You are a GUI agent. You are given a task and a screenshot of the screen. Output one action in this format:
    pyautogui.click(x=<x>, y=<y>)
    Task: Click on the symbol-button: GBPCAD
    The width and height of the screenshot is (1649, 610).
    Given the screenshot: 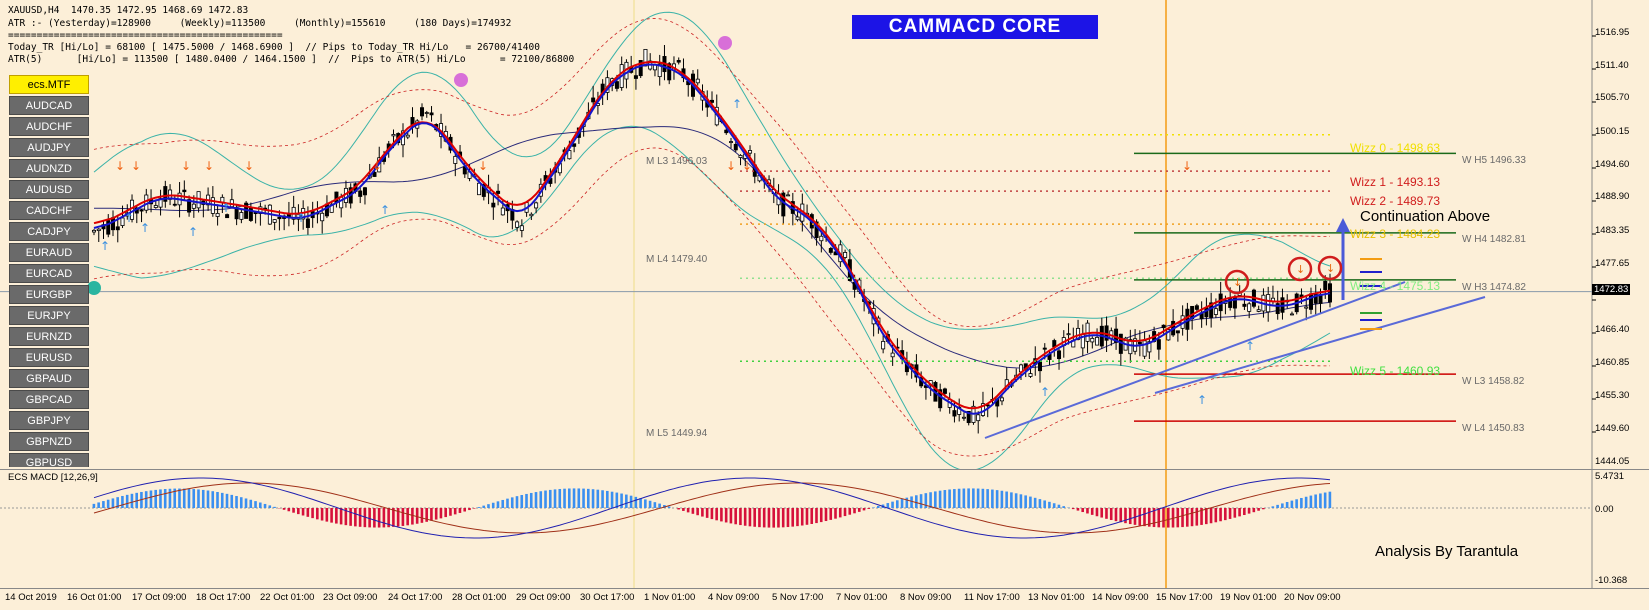 What is the action you would take?
    pyautogui.click(x=49, y=399)
    